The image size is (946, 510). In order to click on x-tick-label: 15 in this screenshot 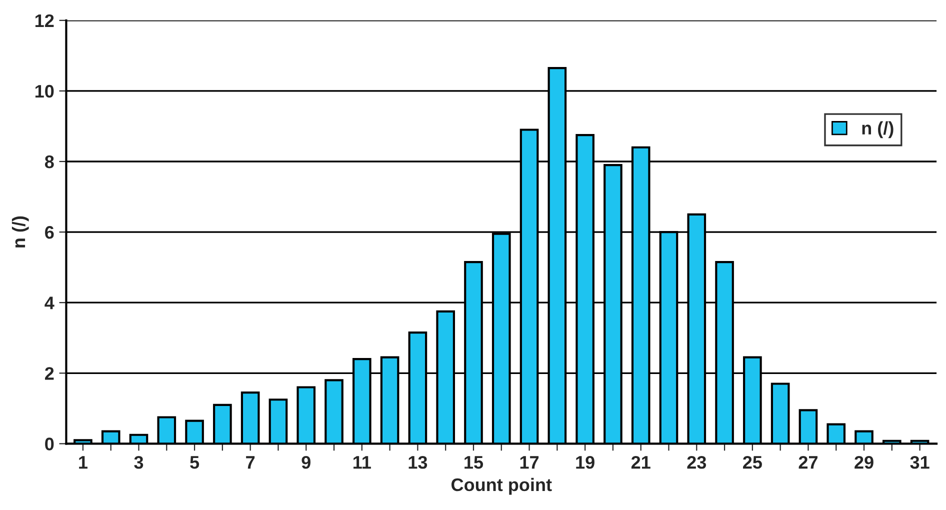, I will do `click(474, 462)`.